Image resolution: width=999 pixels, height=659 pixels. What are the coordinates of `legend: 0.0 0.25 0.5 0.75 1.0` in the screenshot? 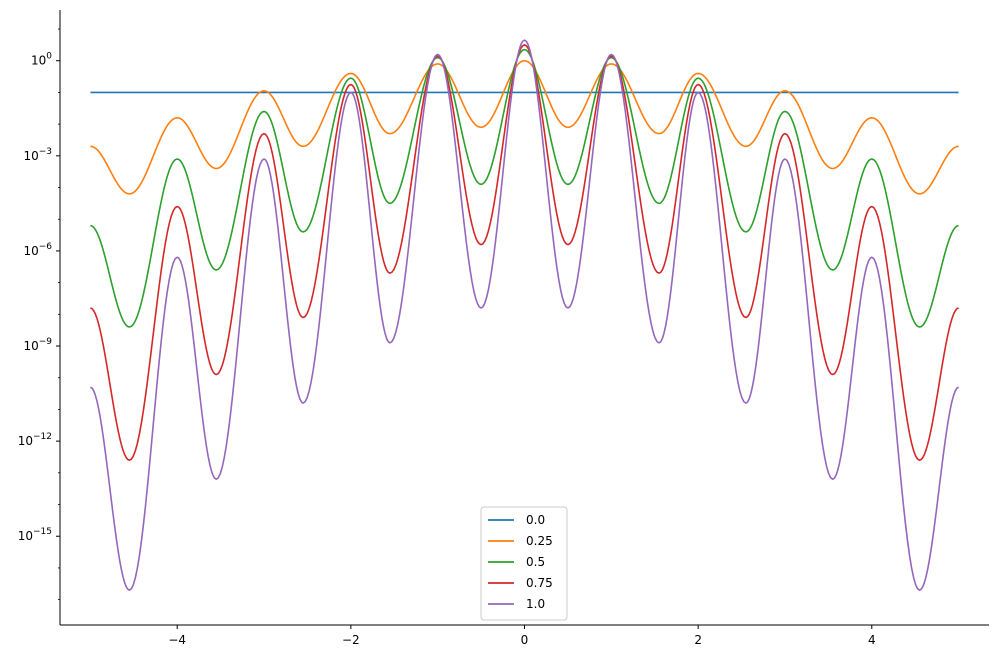 It's located at (524, 563).